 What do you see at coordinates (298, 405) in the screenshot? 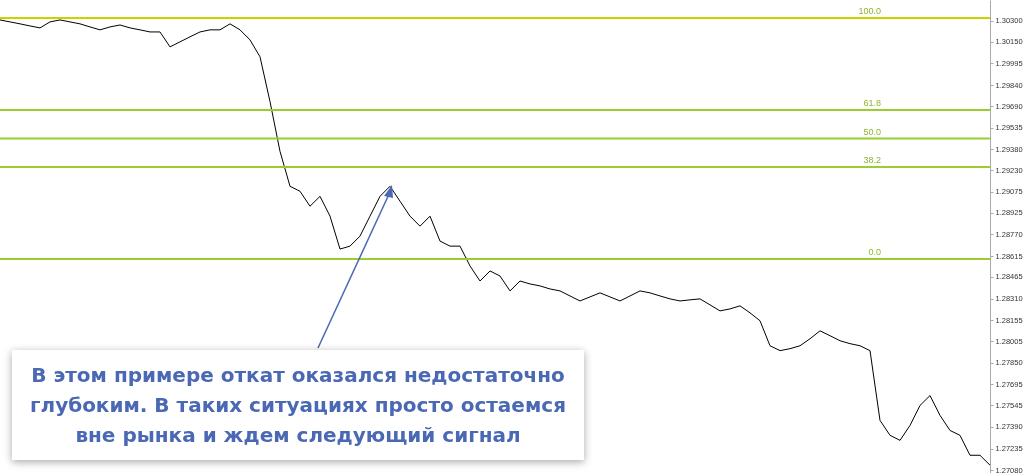
I see `annotation: В этом примере откат оказался недостаточно глубоким. В таких ситуациях просто остаемся вне рынка и ждем следующий сигнал` at bounding box center [298, 405].